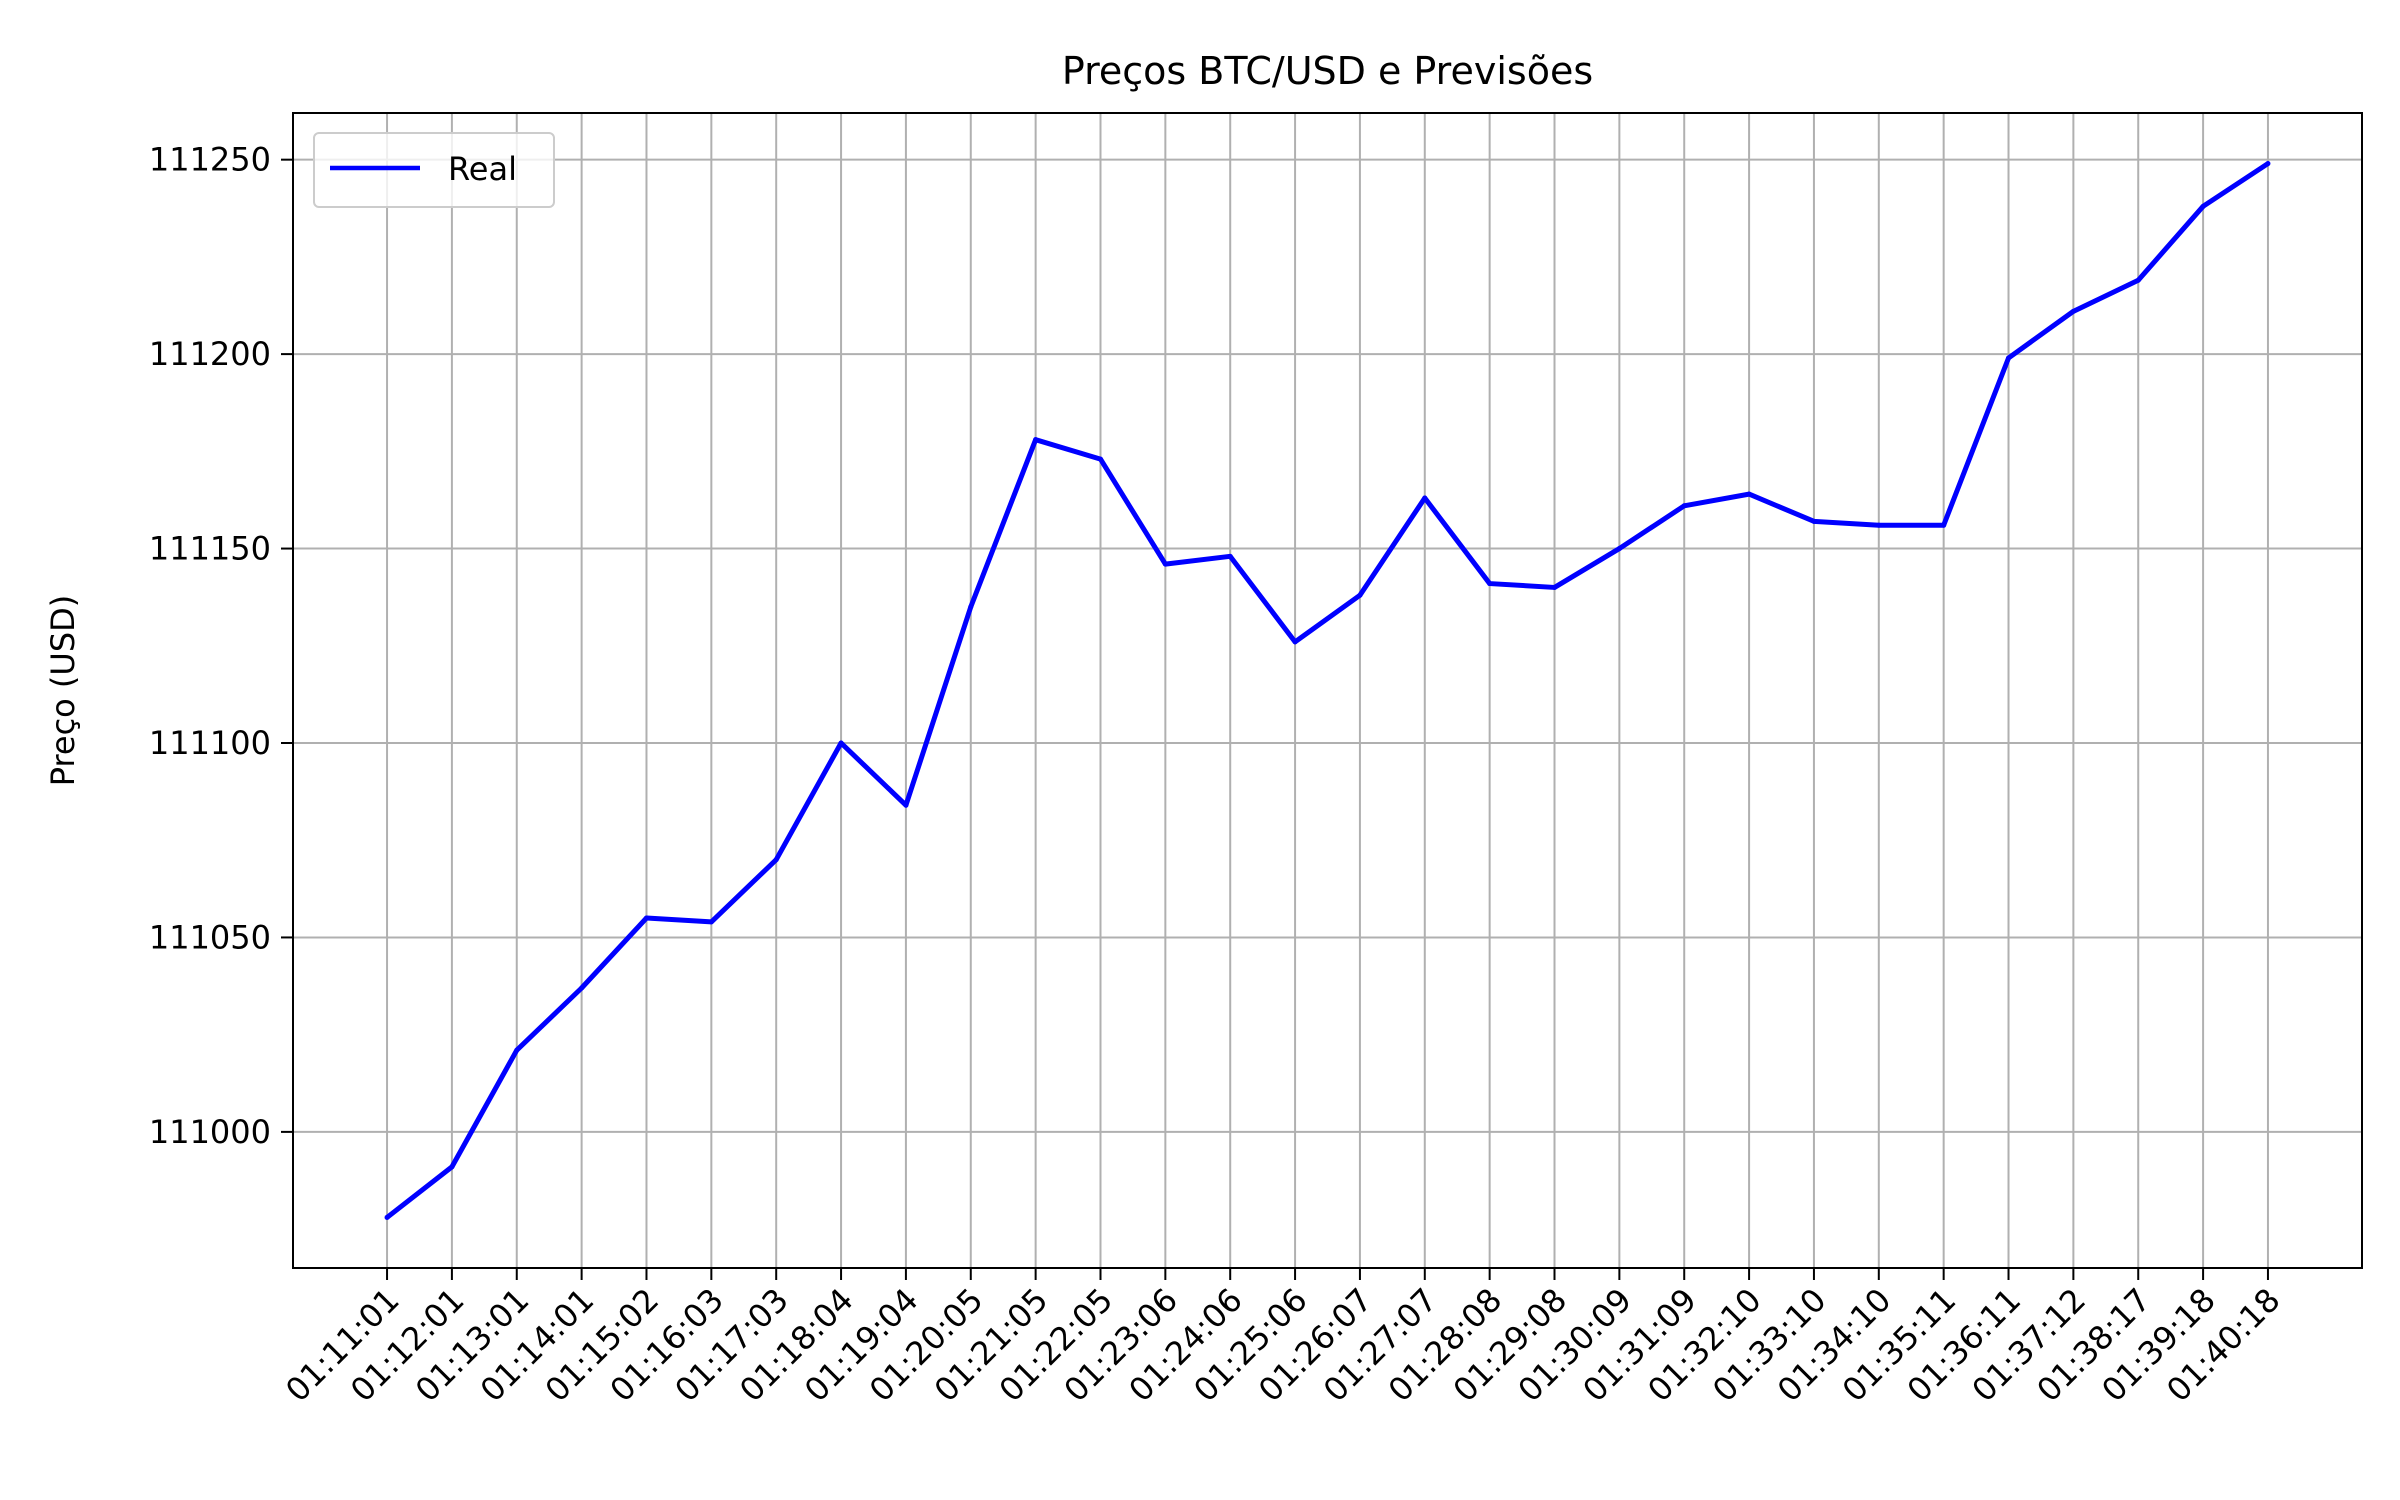 This screenshot has width=2400, height=1500. I want to click on y-tick-label: 111250, so click(210, 160).